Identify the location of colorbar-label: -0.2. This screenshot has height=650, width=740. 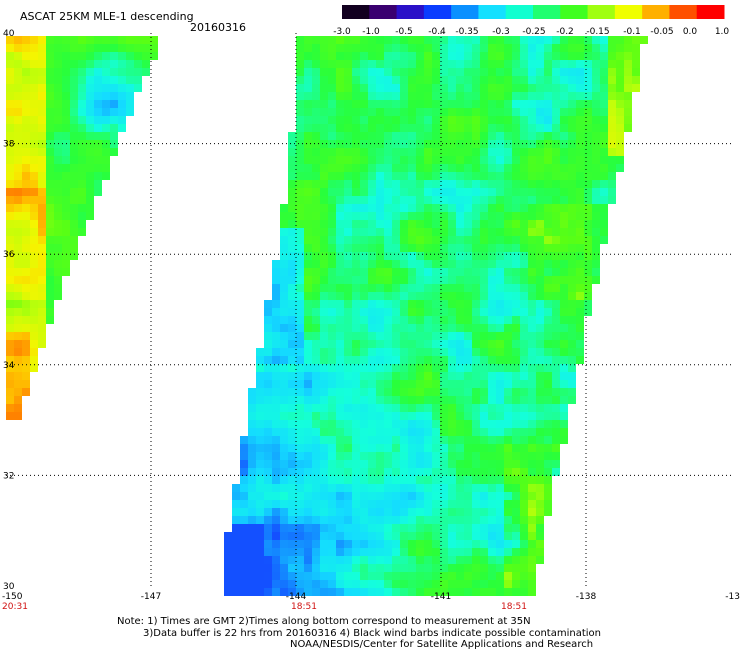
(565, 32).